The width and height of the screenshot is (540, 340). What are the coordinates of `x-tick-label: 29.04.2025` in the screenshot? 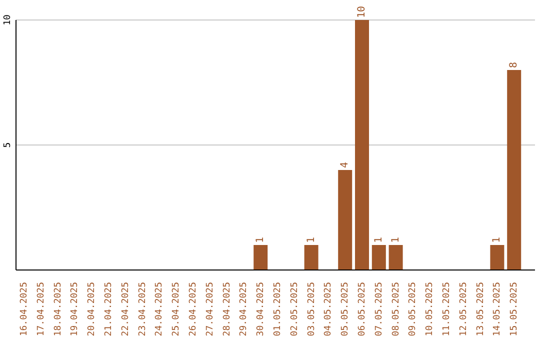 It's located at (244, 309).